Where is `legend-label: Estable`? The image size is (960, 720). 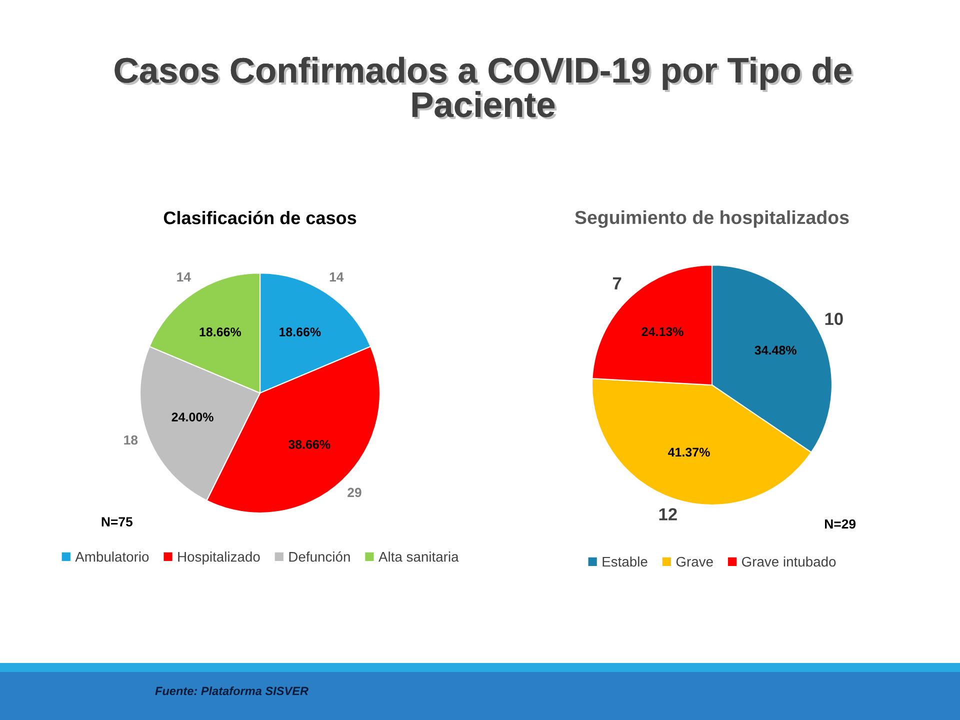
legend-label: Estable is located at coordinates (625, 561).